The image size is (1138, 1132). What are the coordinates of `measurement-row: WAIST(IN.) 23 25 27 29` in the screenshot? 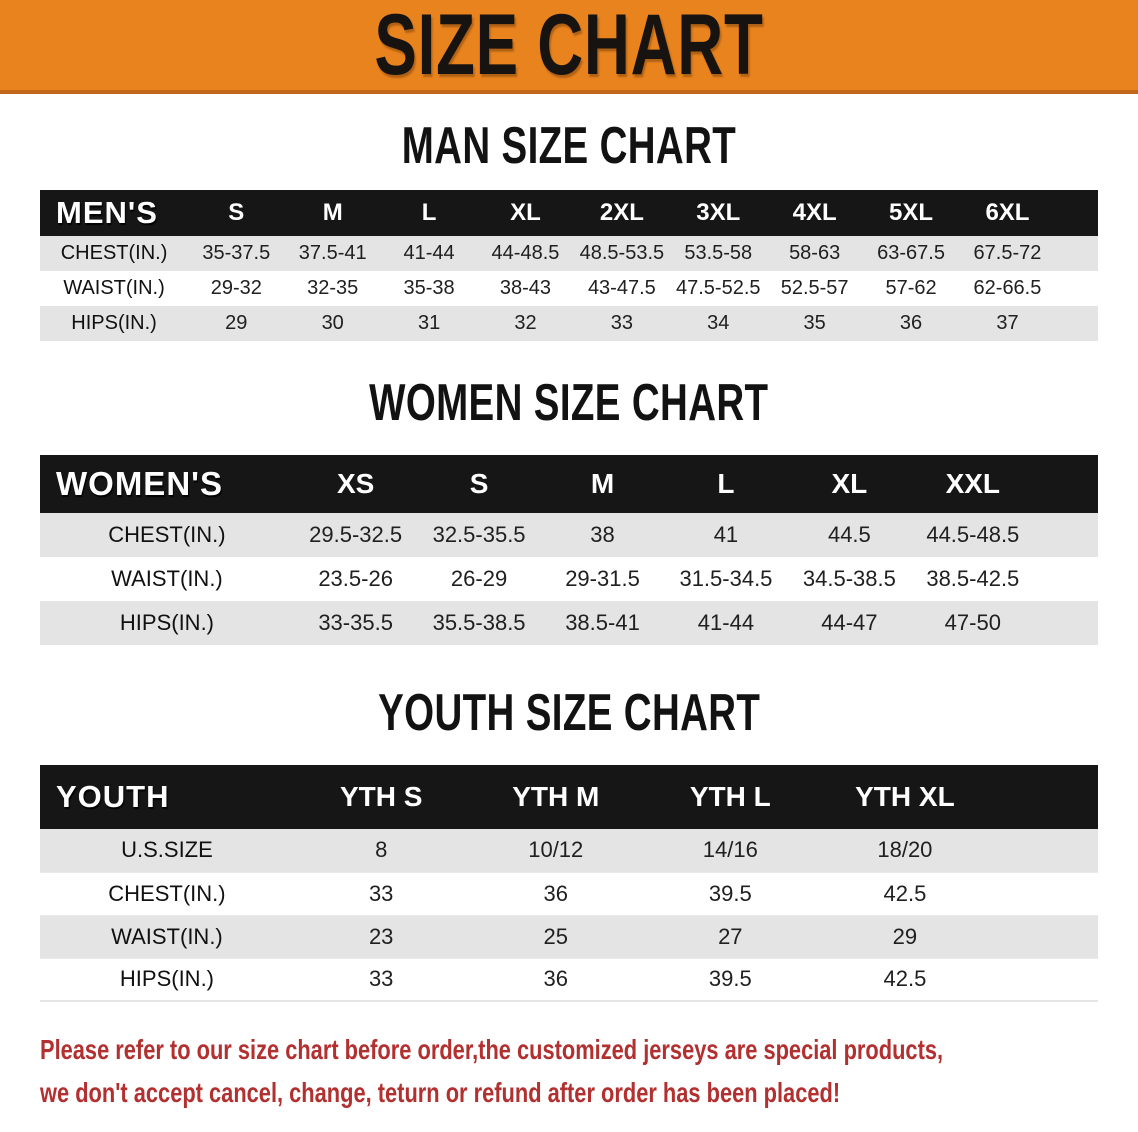 It's located at (569, 936).